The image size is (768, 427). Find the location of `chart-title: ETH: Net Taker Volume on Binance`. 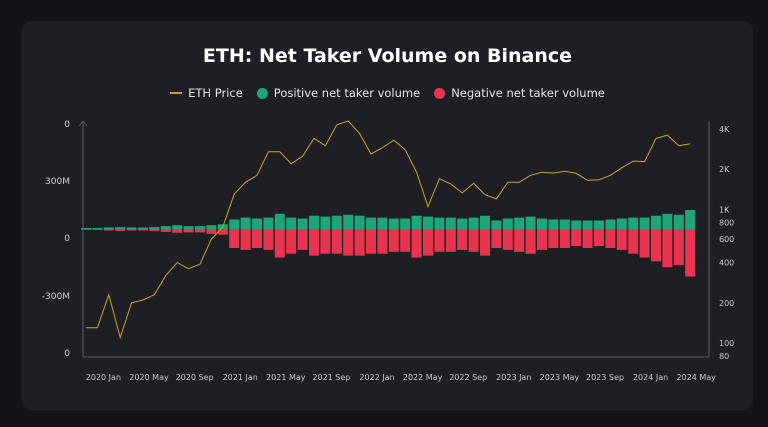

chart-title: ETH: Net Taker Volume on Binance is located at coordinates (387, 56).